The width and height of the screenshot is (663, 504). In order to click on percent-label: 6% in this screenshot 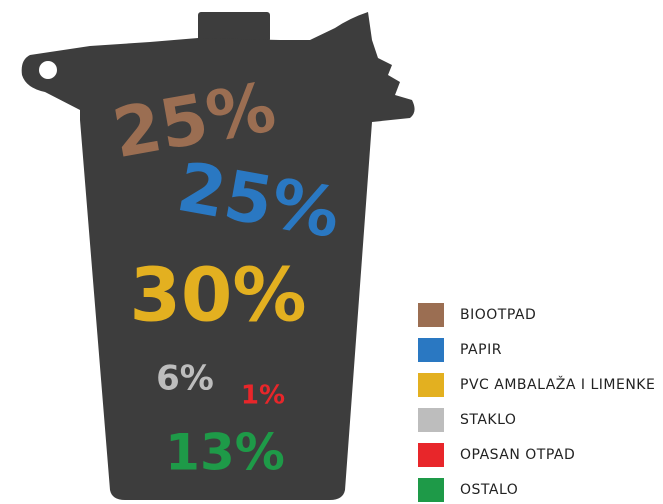, I will do `click(185, 379)`.